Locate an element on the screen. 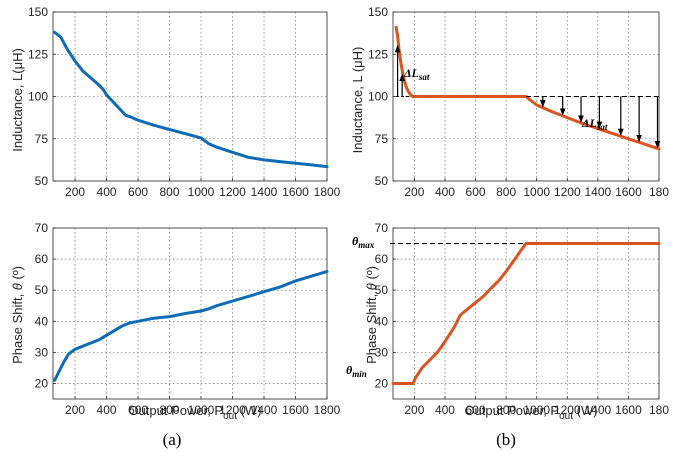 The width and height of the screenshot is (683, 452). theta-annotations: θmax θmin is located at coordinates (360, 306).